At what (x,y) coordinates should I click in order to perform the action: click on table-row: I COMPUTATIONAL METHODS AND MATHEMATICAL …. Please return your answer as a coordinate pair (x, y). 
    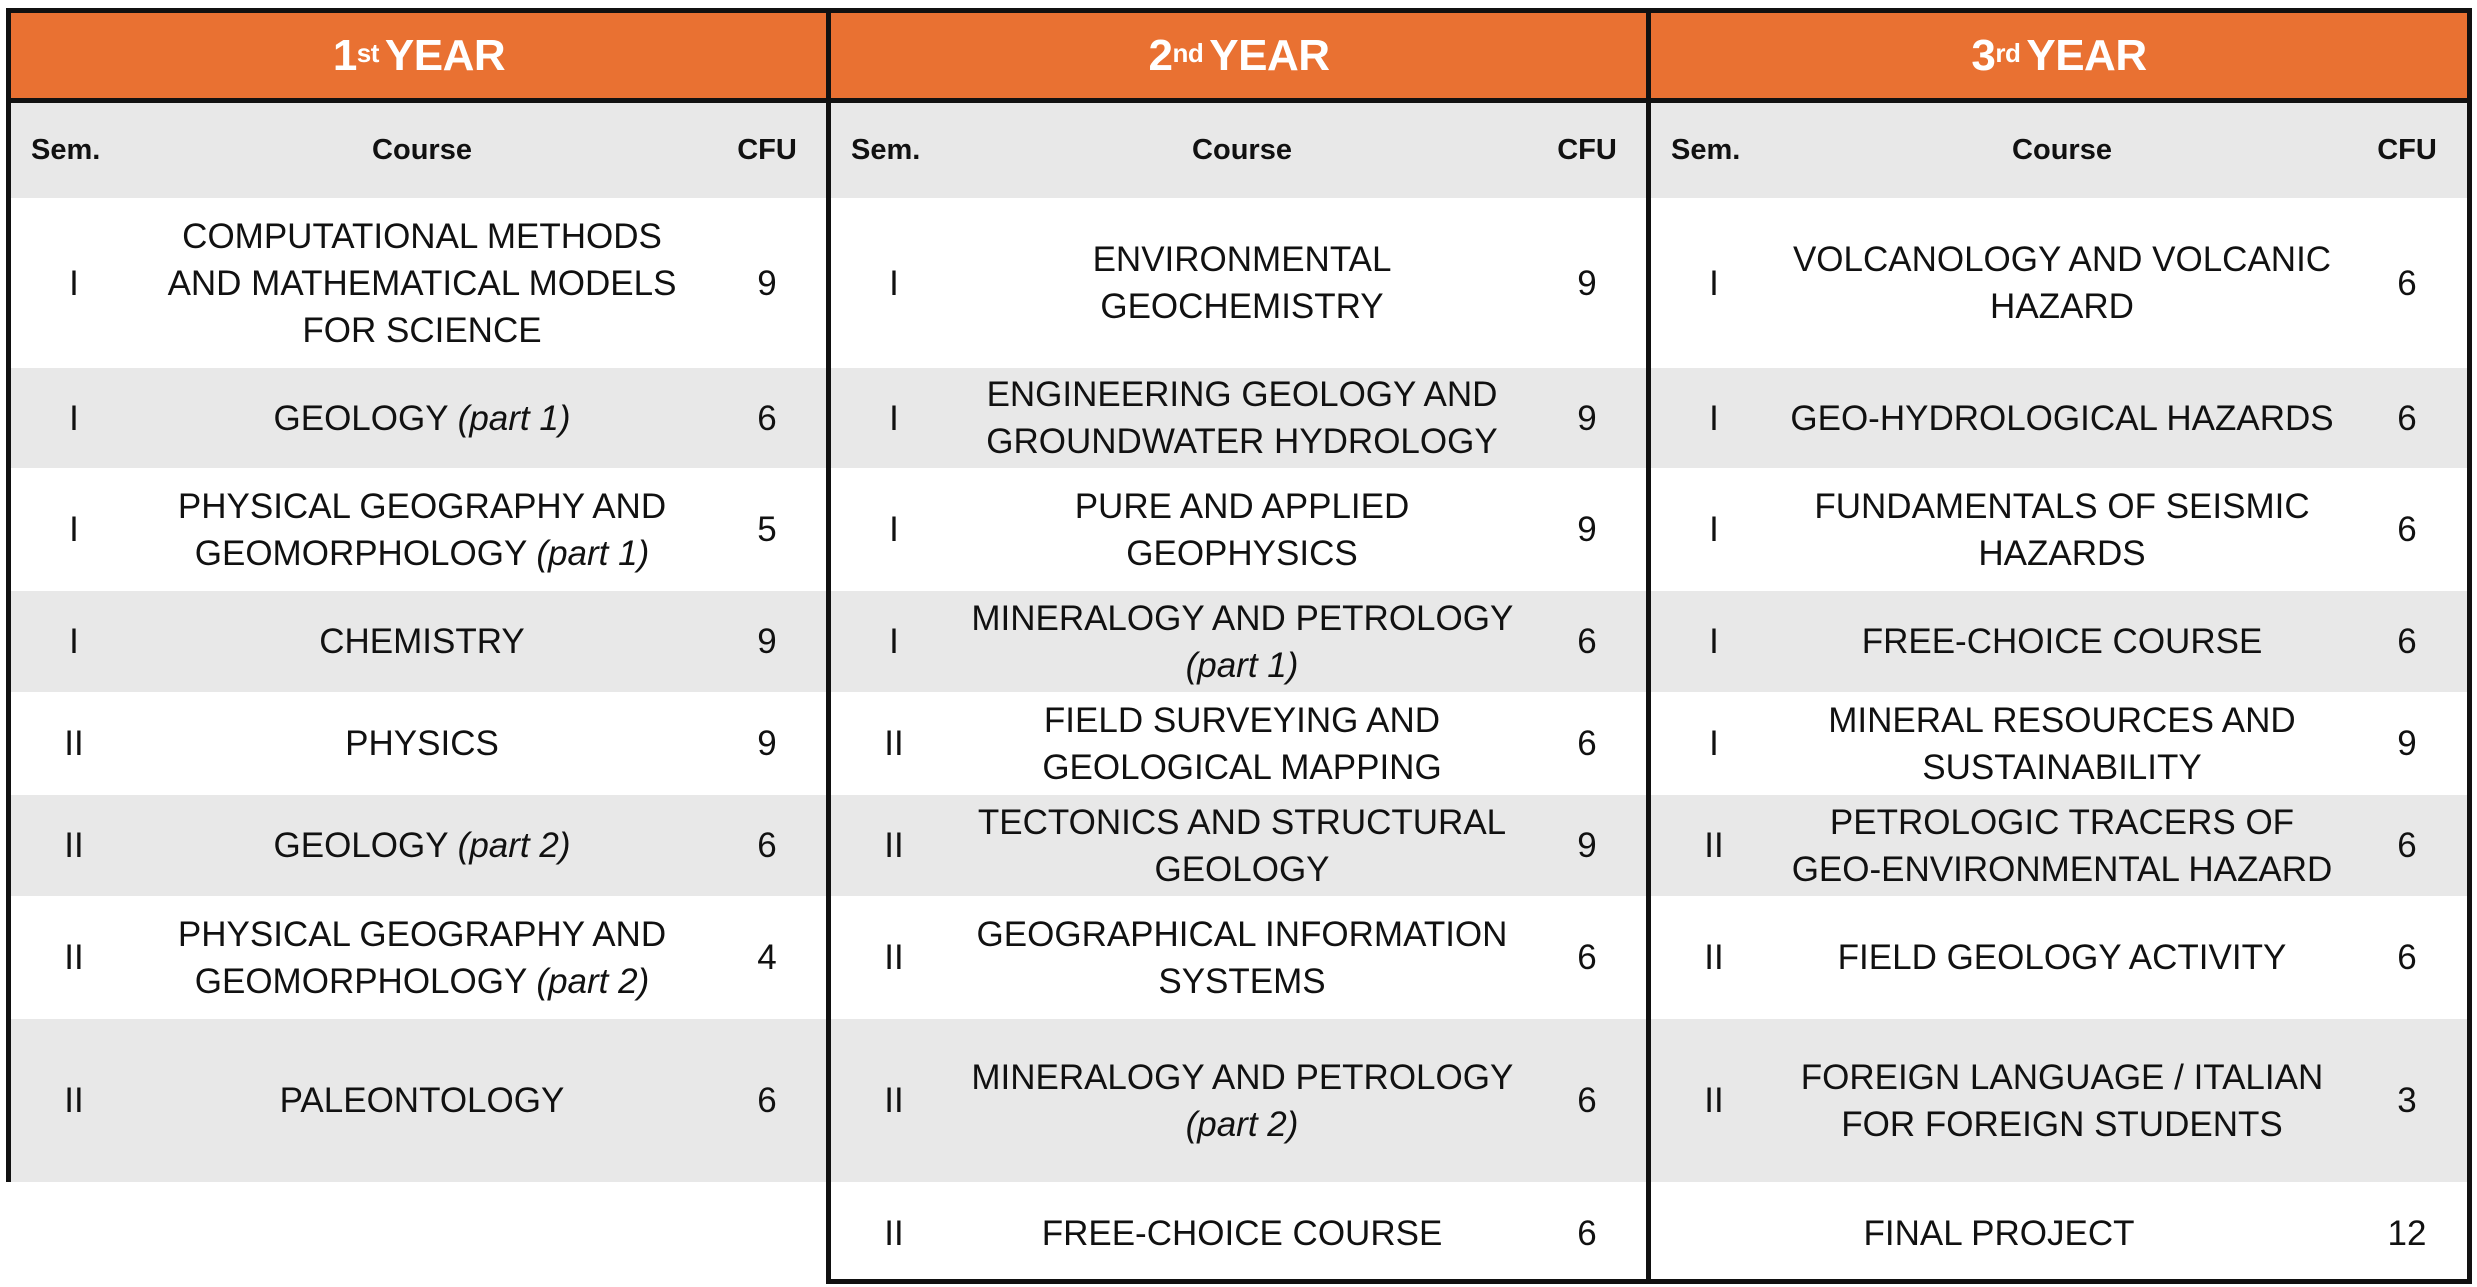
    Looking at the image, I should click on (419, 283).